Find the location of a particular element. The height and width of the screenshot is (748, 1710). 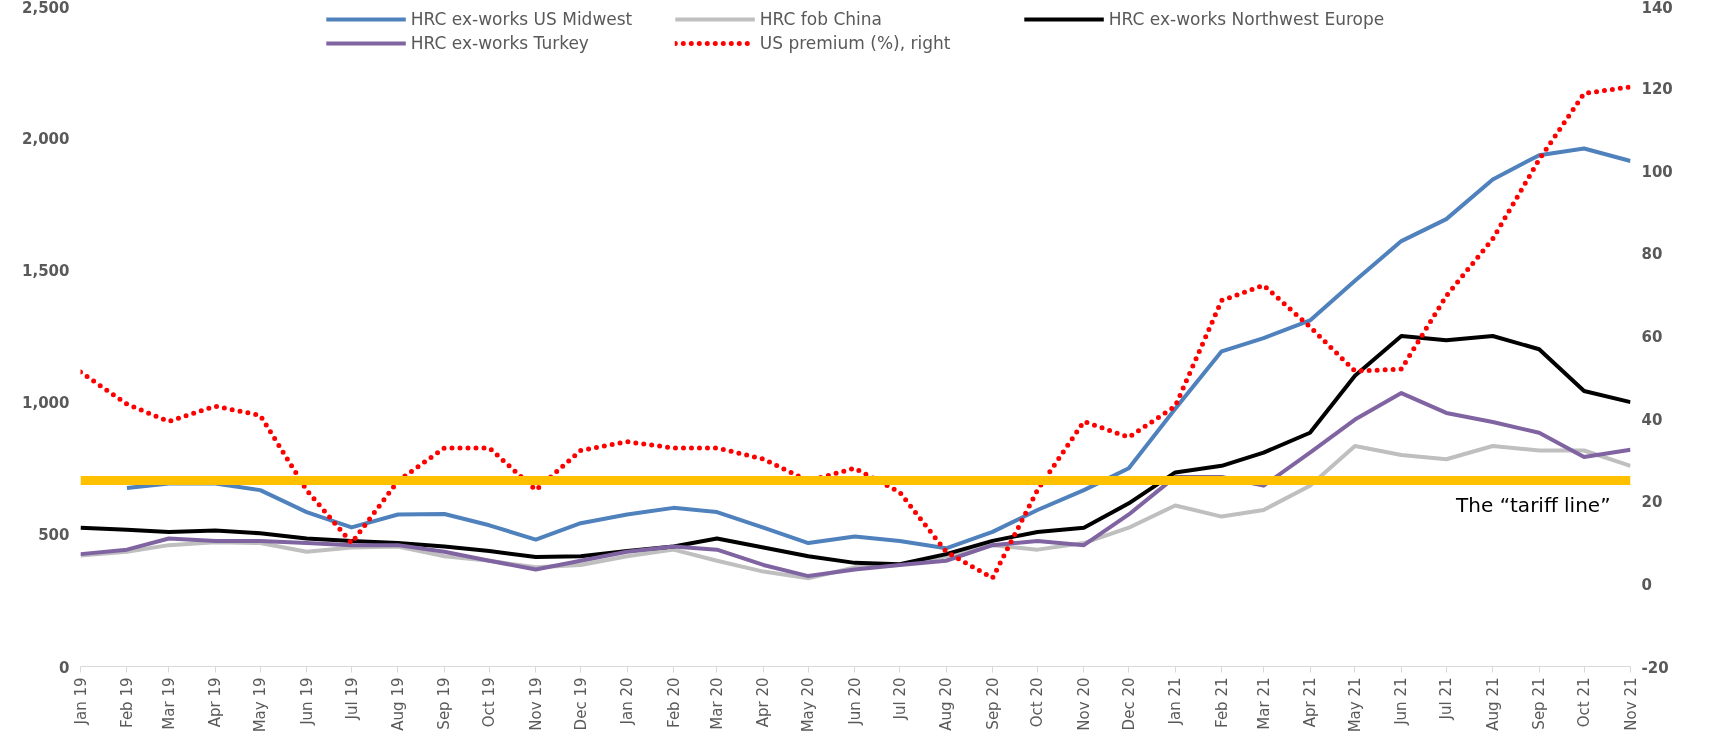

y2-tick-label: 80 is located at coordinates (1652, 254).